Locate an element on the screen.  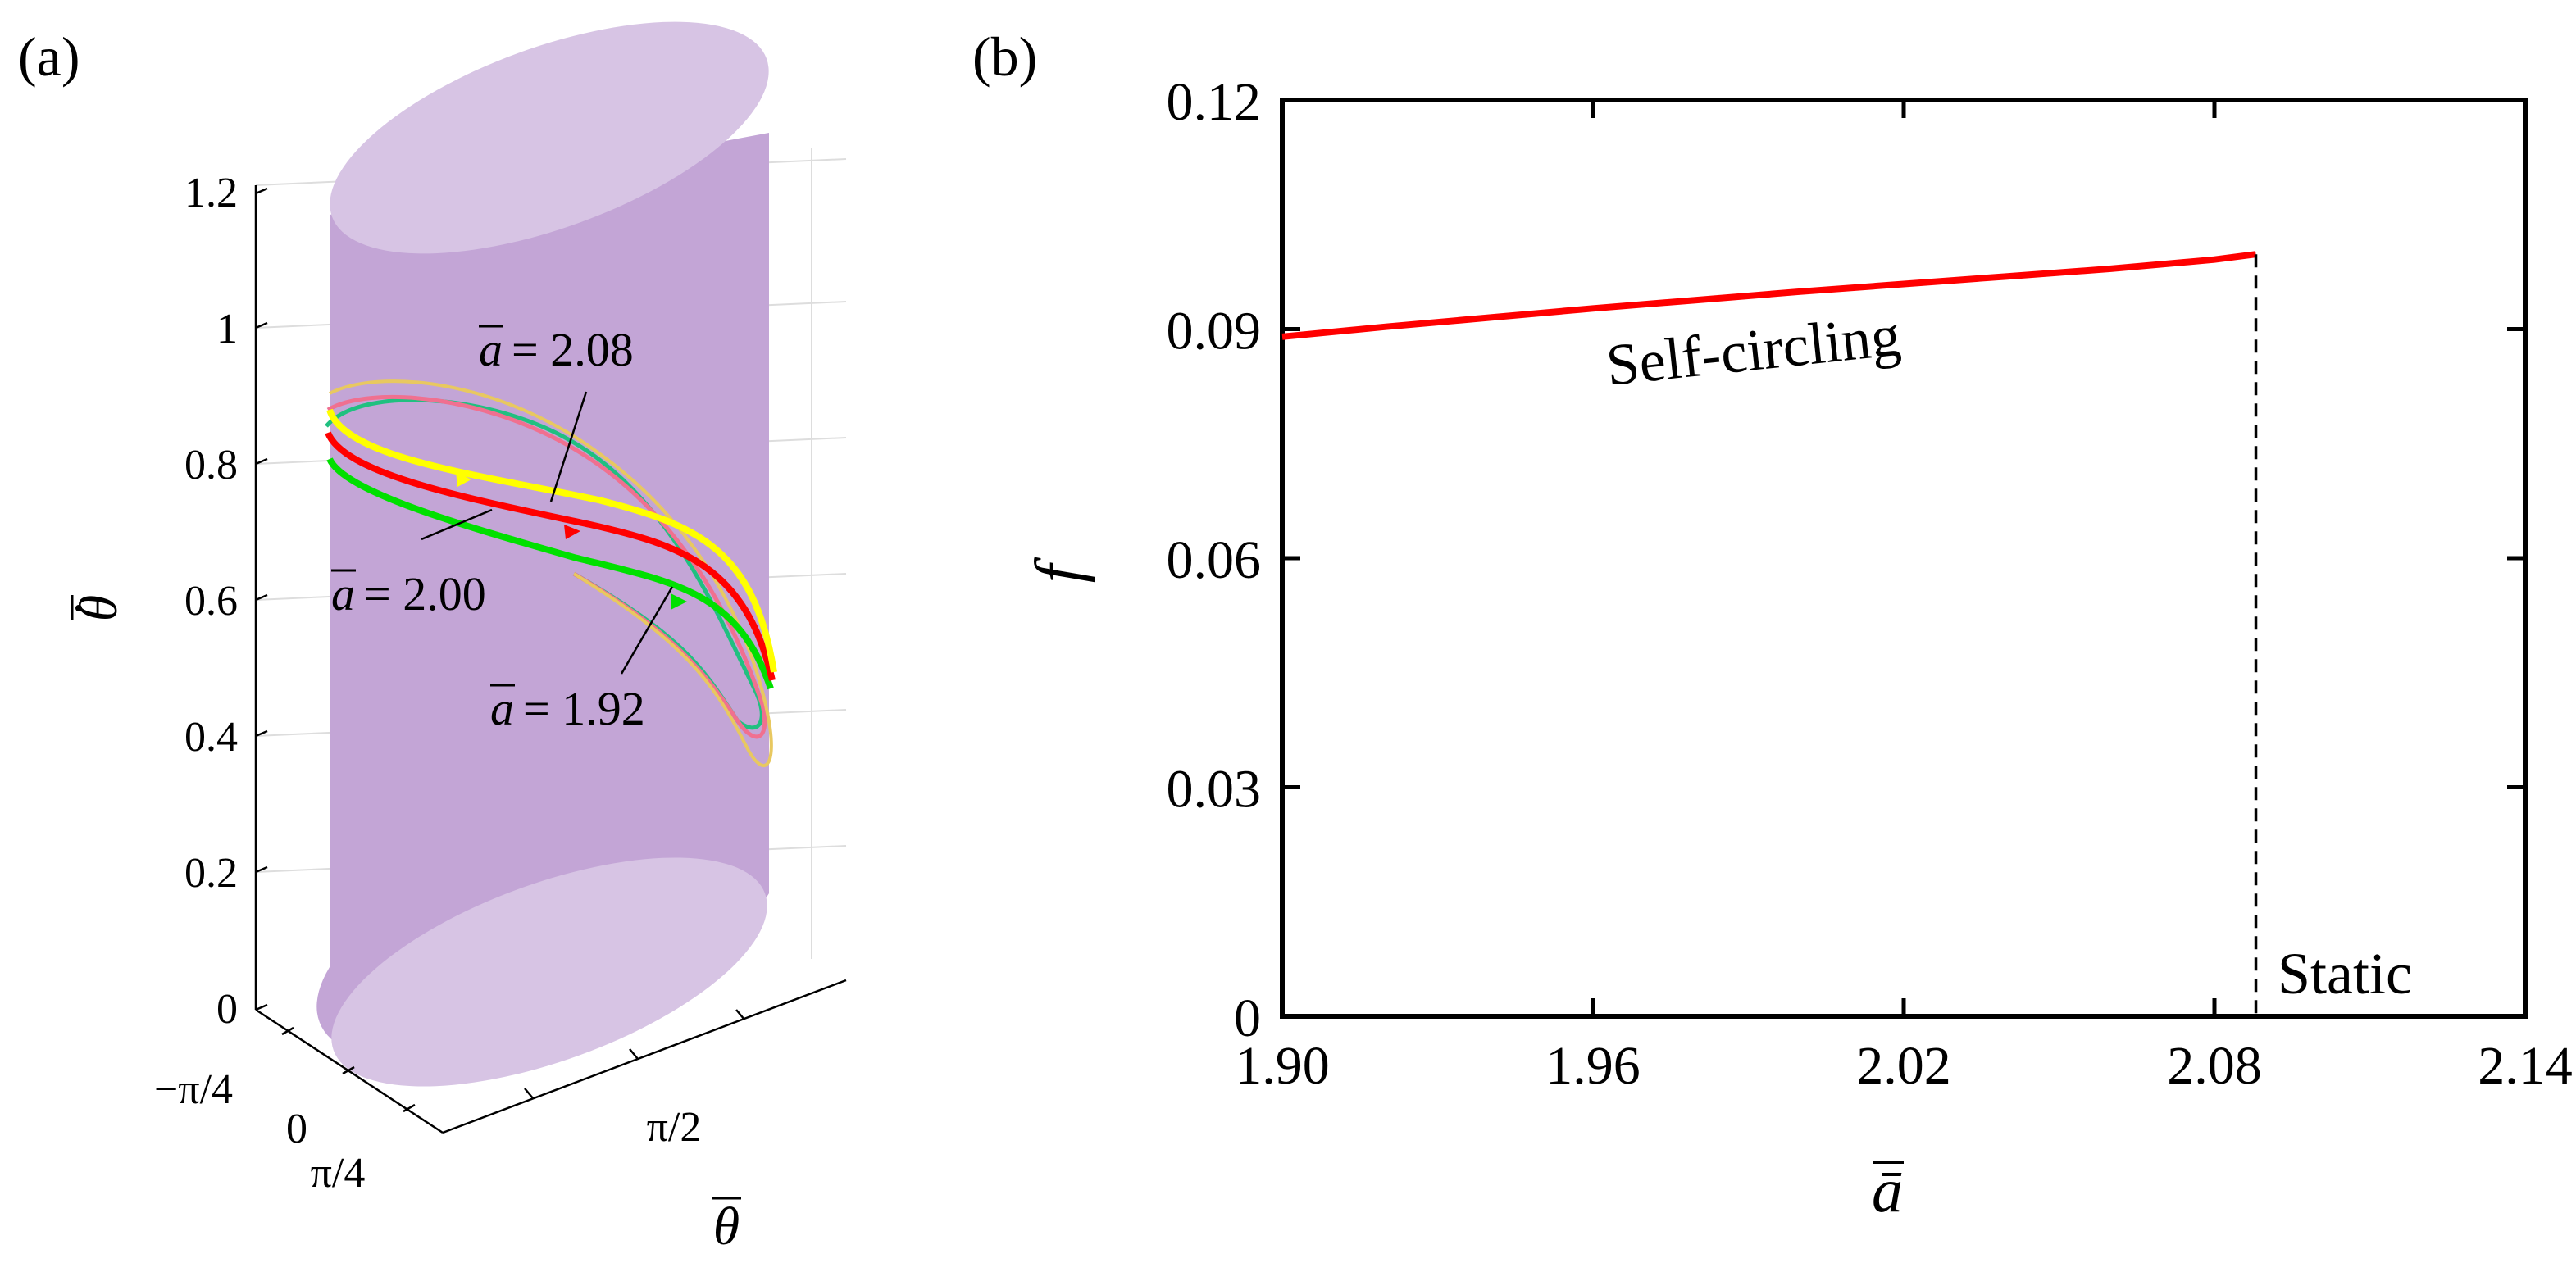
arrow-2.08 is located at coordinates (464, 479).